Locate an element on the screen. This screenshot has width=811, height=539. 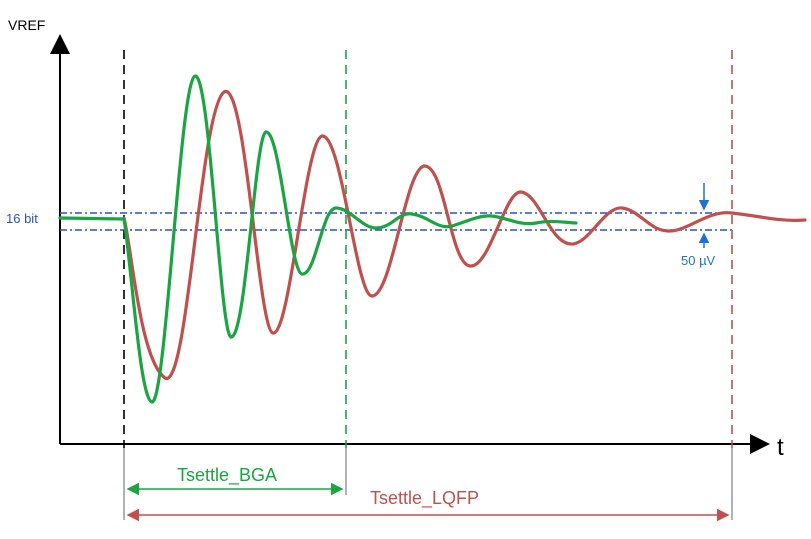
bga-interval-label: Tsettle_BGA is located at coordinates (227, 475).